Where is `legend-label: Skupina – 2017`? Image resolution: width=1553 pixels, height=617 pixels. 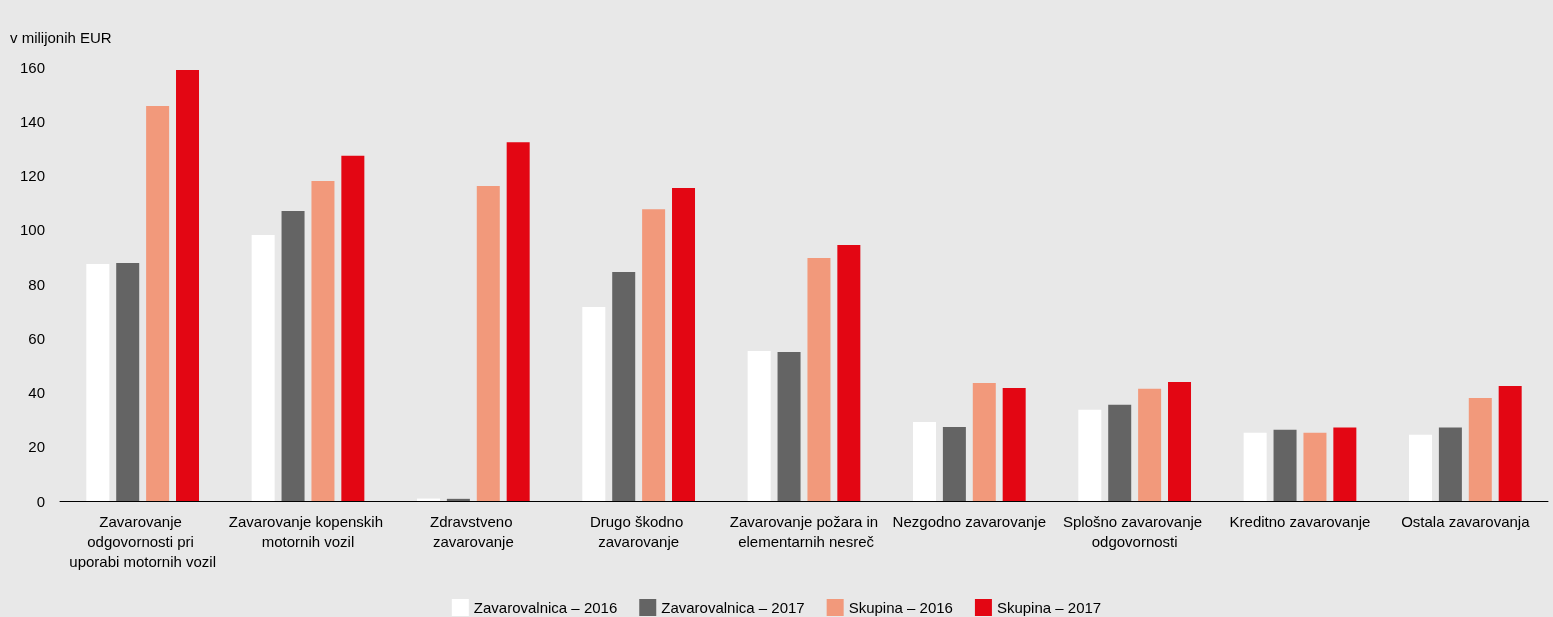
legend-label: Skupina – 2017 is located at coordinates (1049, 607).